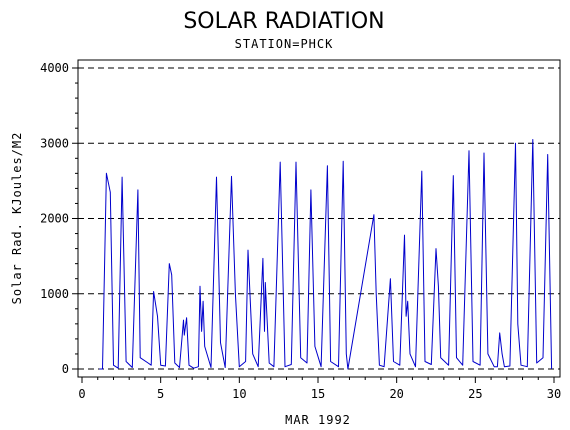  What do you see at coordinates (81, 394) in the screenshot?
I see `x-tick-label: 0` at bounding box center [81, 394].